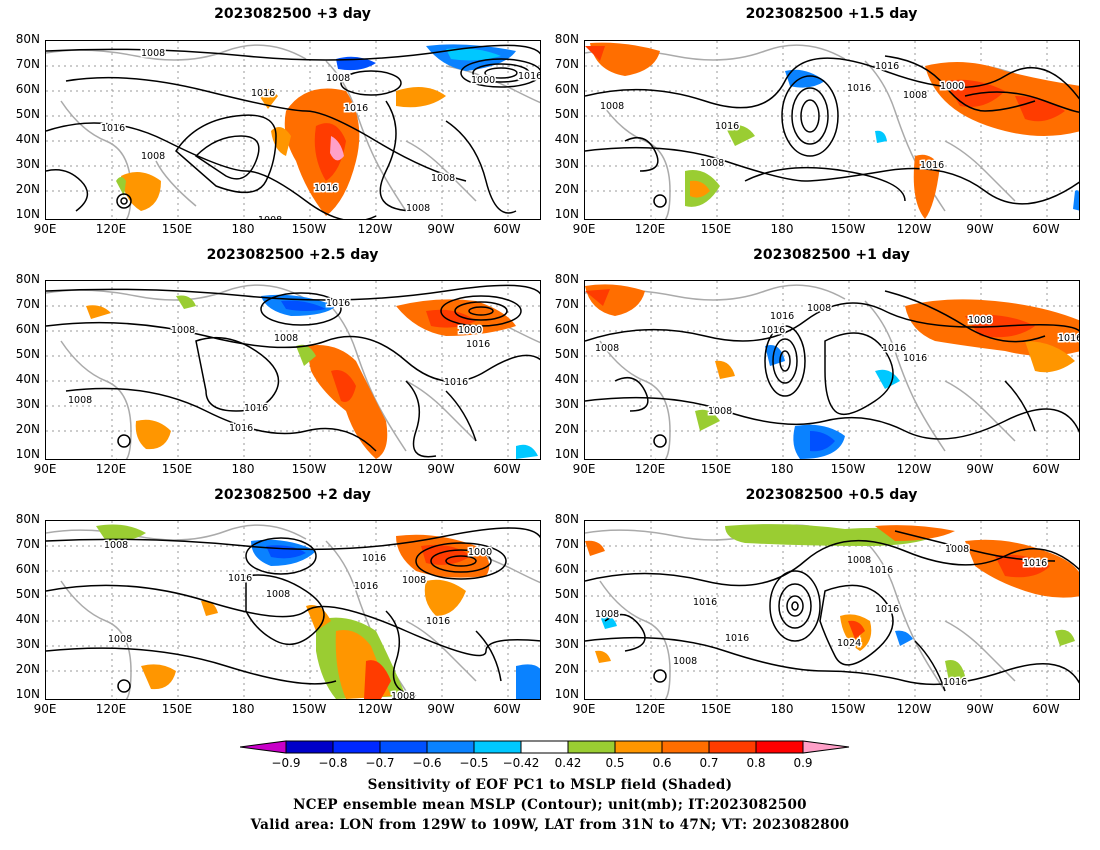  What do you see at coordinates (263, 747) in the screenshot?
I see `colorbar-left-tip` at bounding box center [263, 747].